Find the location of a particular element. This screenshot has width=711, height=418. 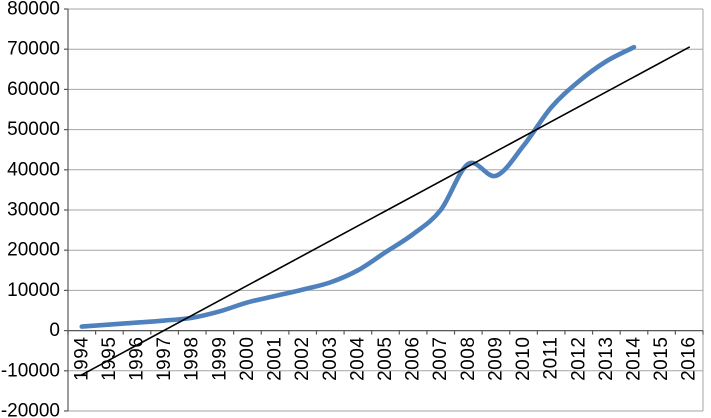

x-tick-label: 2001 is located at coordinates (275, 359).